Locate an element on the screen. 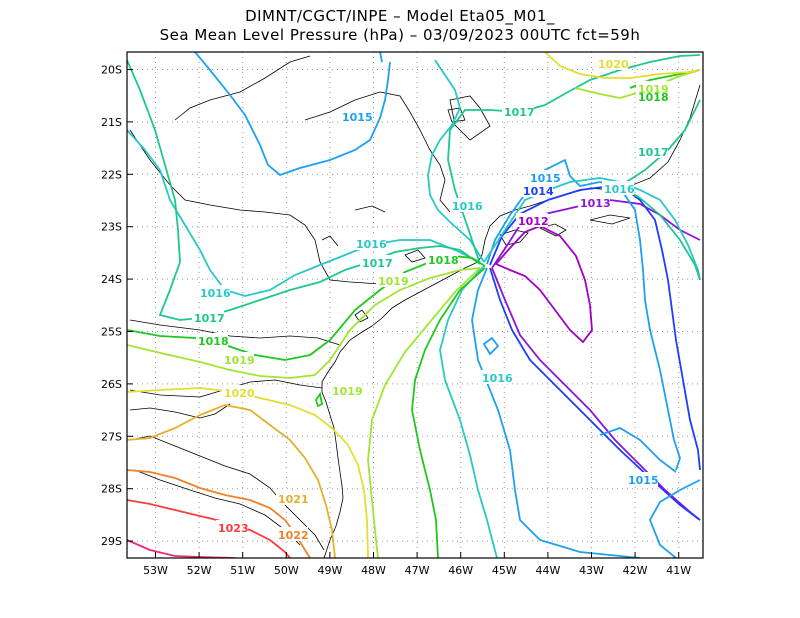 This screenshot has height=618, width=800. lon-tick-label: 49W is located at coordinates (329, 570).